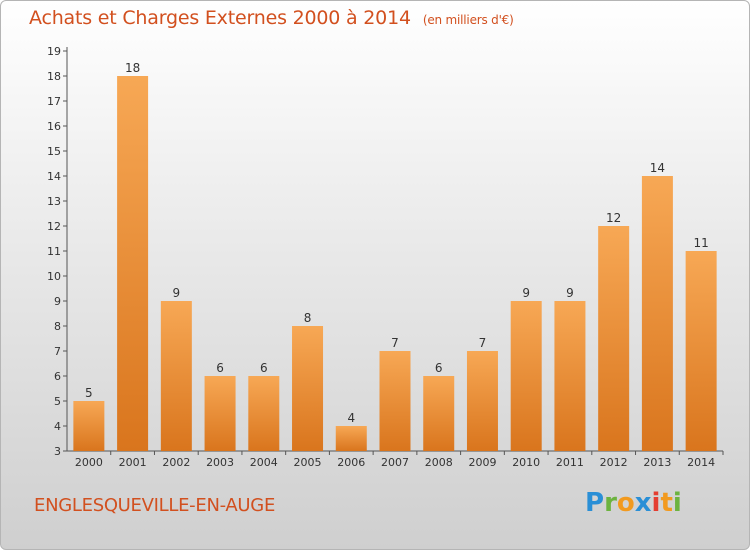 Image resolution: width=750 pixels, height=550 pixels. I want to click on y-tick-label: 5, so click(57, 401).